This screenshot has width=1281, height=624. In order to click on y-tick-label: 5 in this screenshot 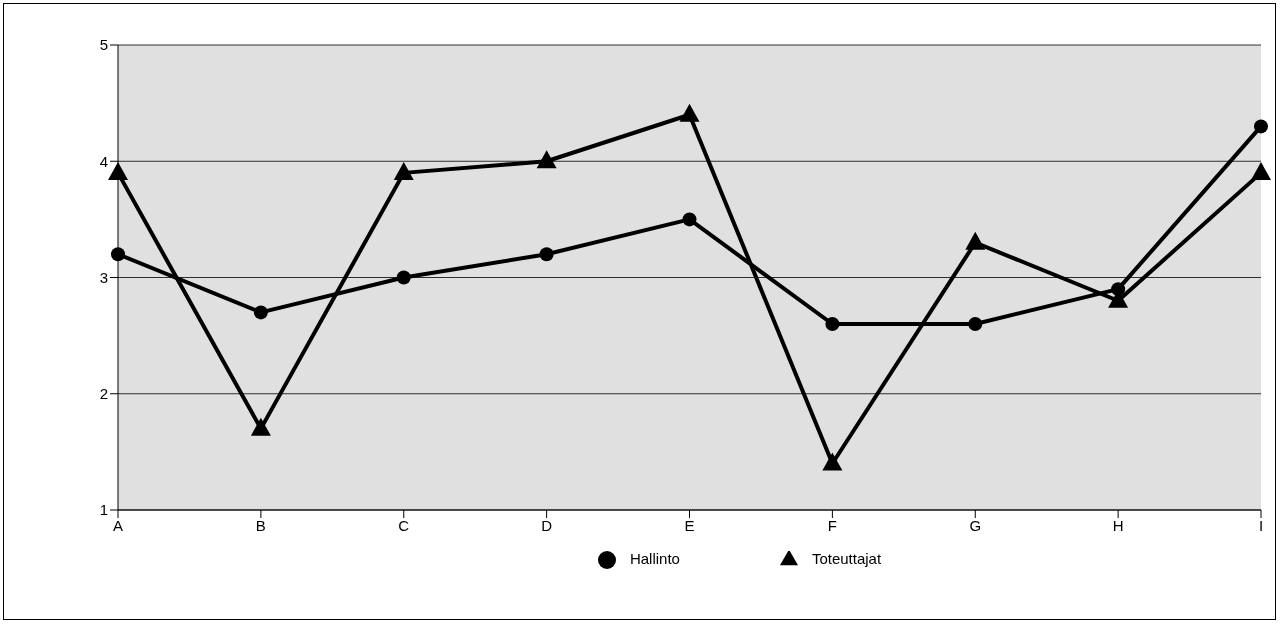, I will do `click(103, 45)`.